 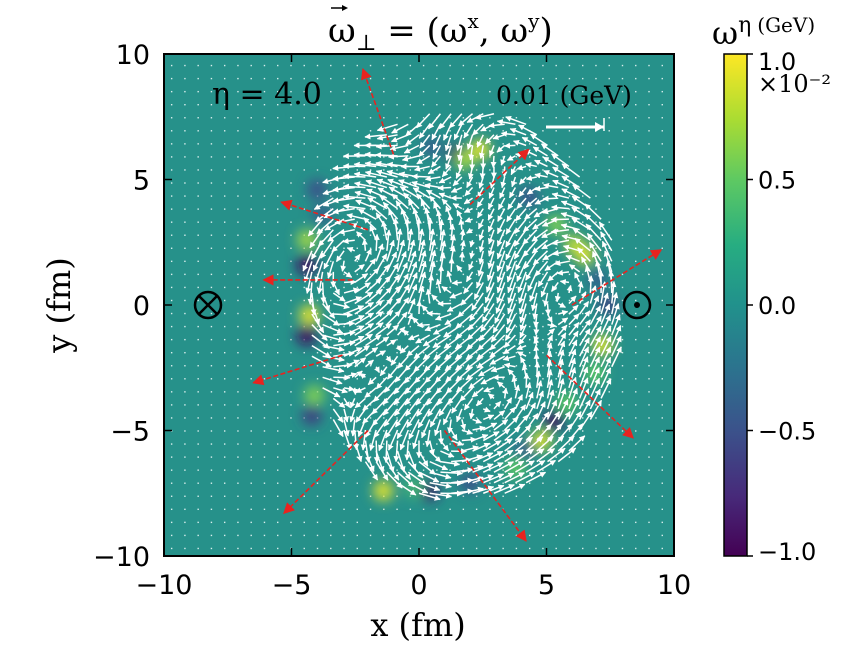 What do you see at coordinates (326, 472) in the screenshot?
I see `flow-arrow` at bounding box center [326, 472].